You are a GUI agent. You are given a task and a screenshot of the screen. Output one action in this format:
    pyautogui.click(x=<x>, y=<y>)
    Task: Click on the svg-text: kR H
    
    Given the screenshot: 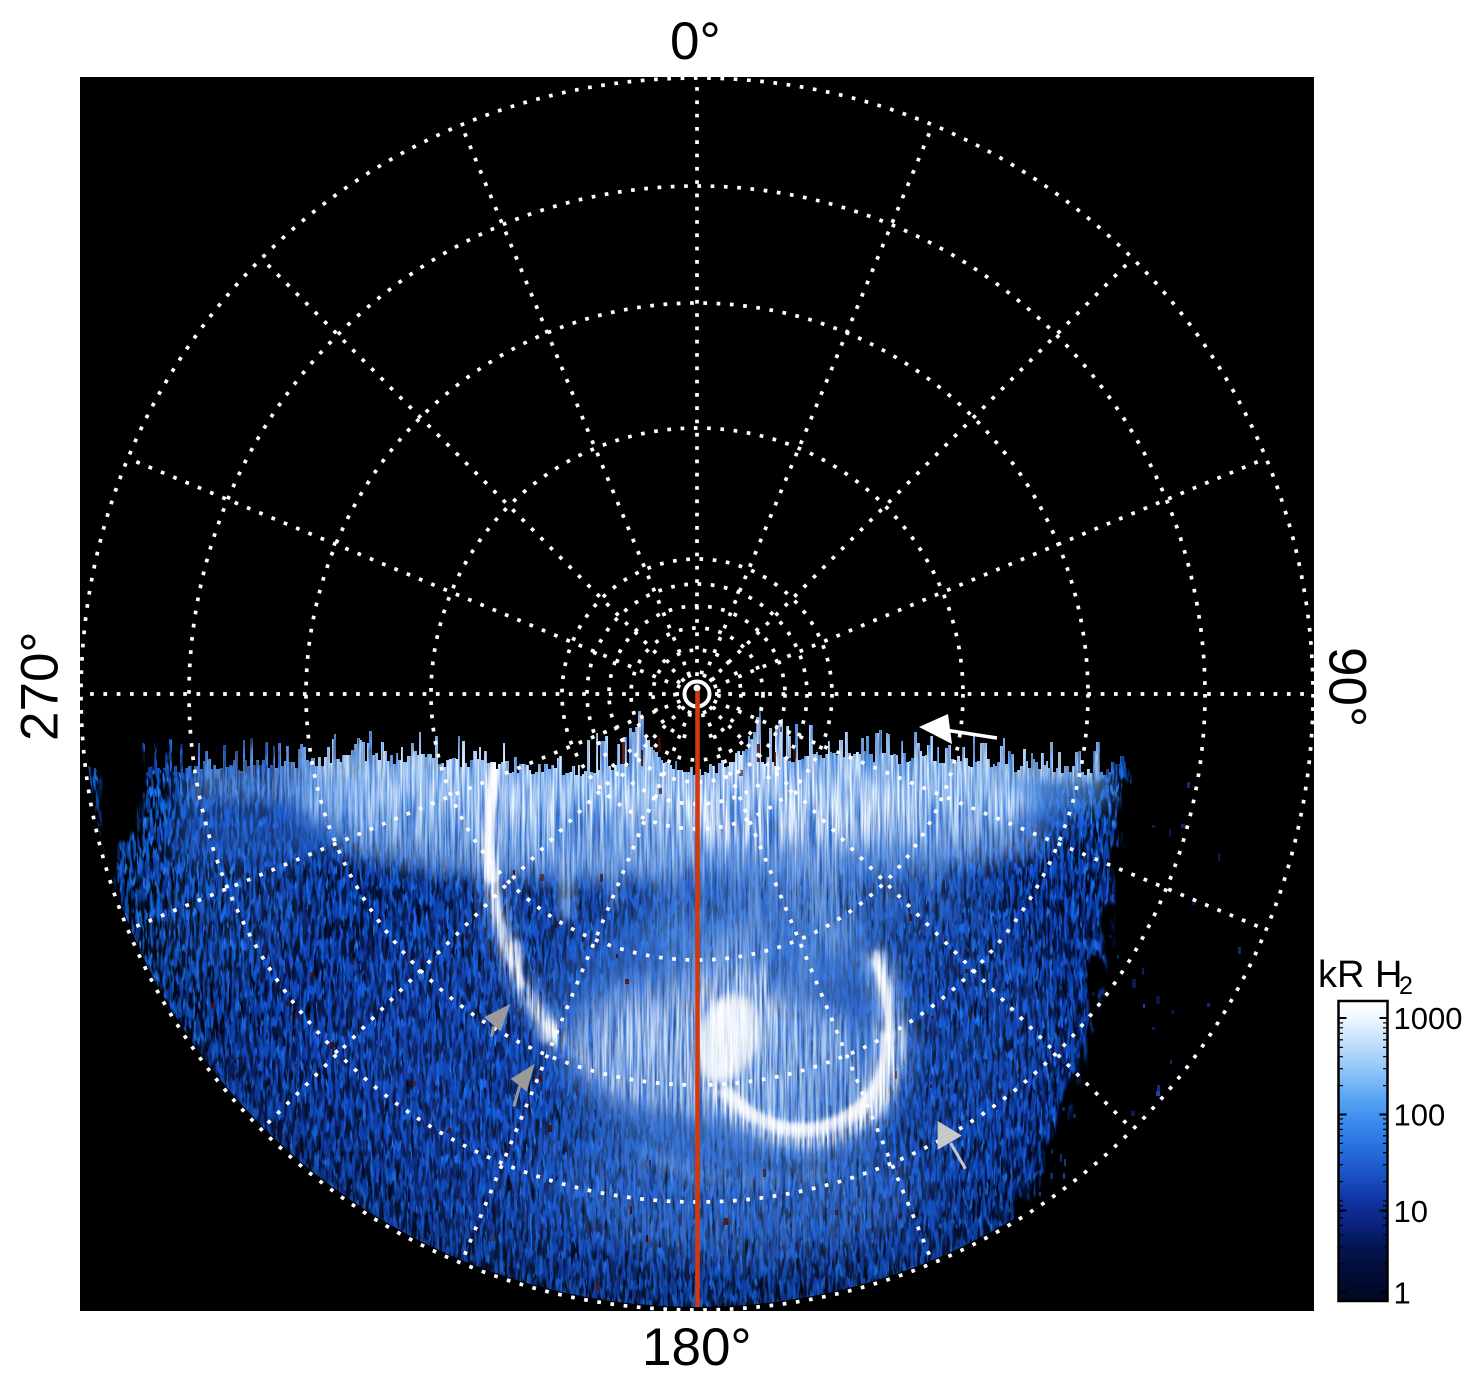 What is the action you would take?
    pyautogui.click(x=1360, y=975)
    